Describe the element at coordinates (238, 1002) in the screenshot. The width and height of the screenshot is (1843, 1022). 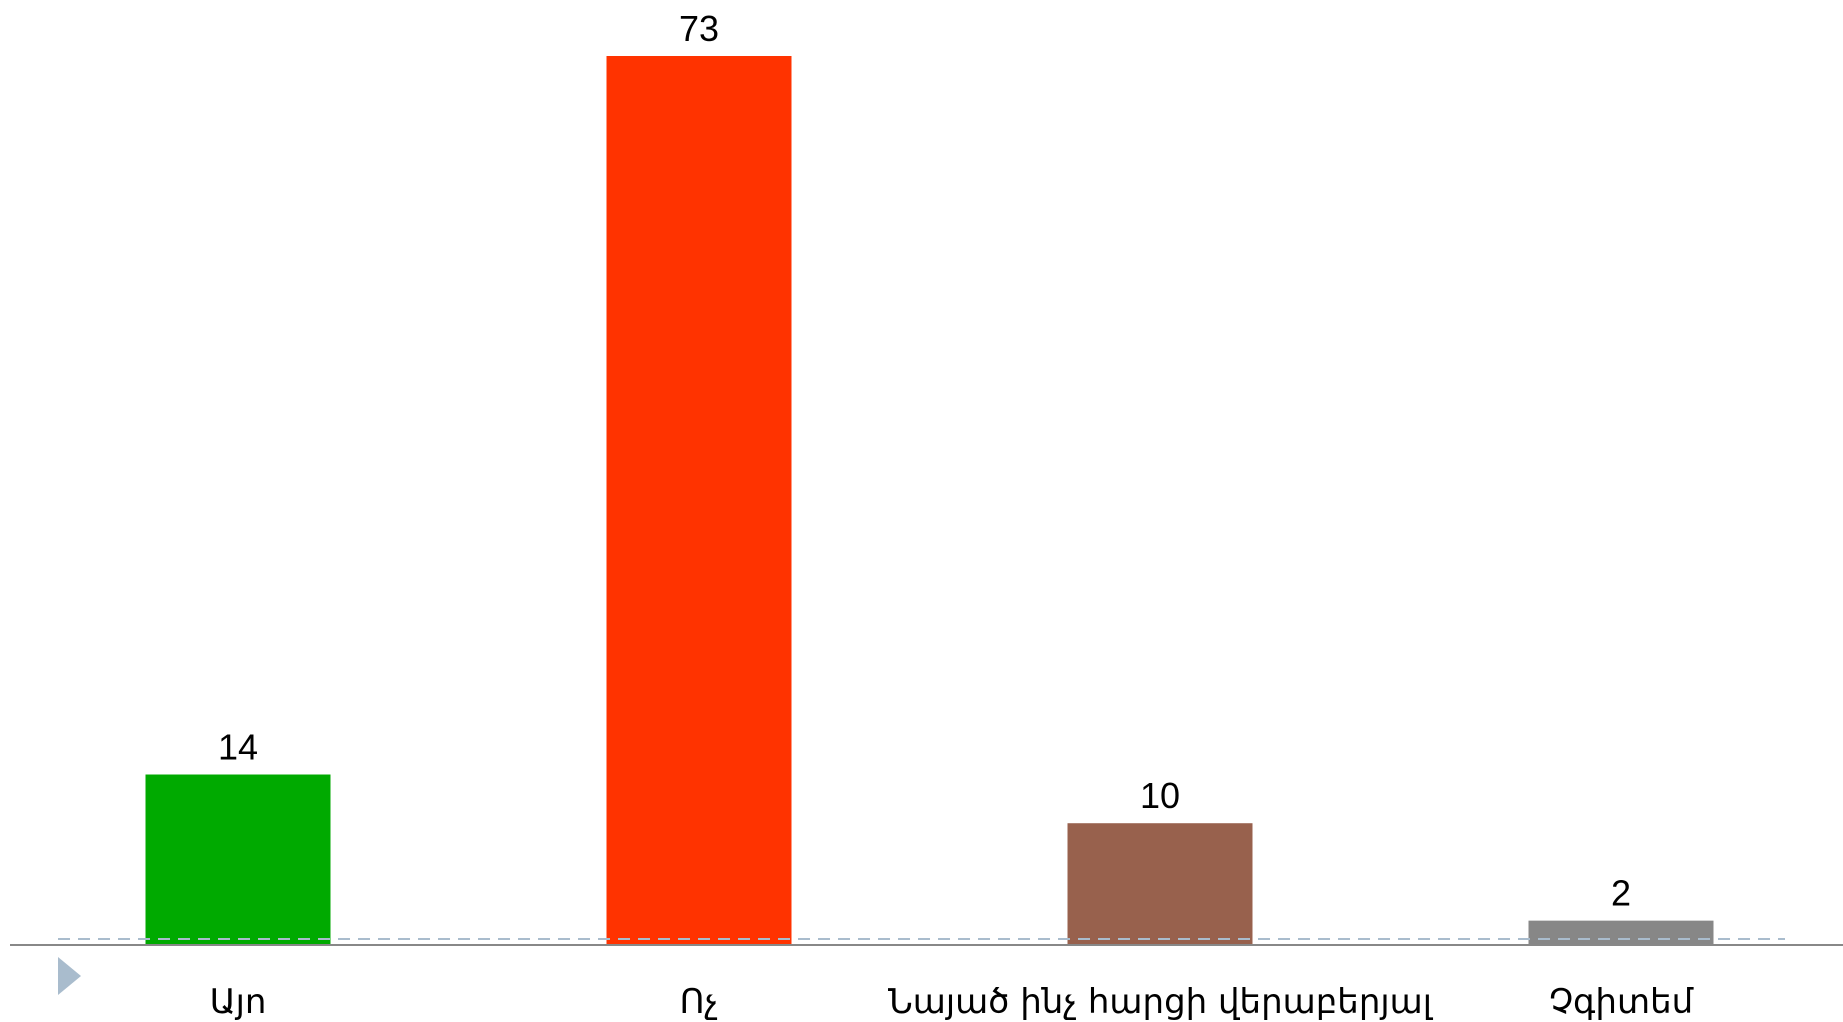
I see `category-label-1: Այո` at that location.